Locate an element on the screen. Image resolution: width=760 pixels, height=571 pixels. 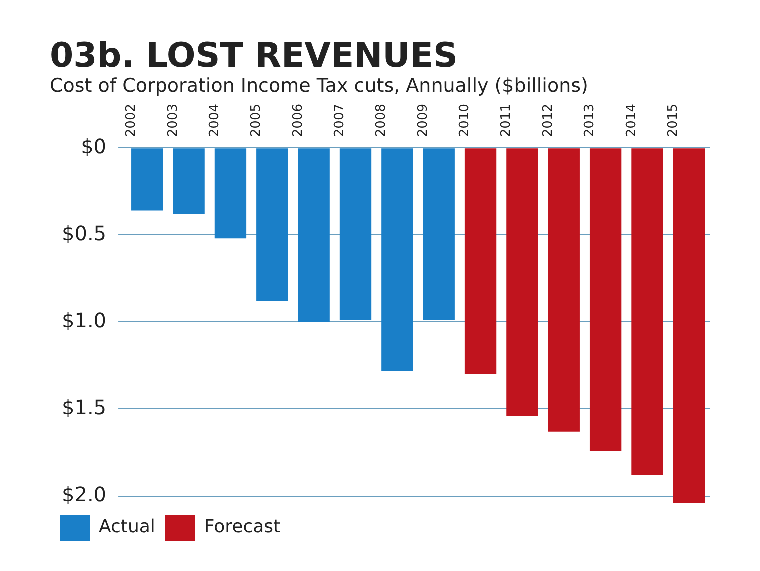
y-tick-label: $0.5 is located at coordinates (84, 234).